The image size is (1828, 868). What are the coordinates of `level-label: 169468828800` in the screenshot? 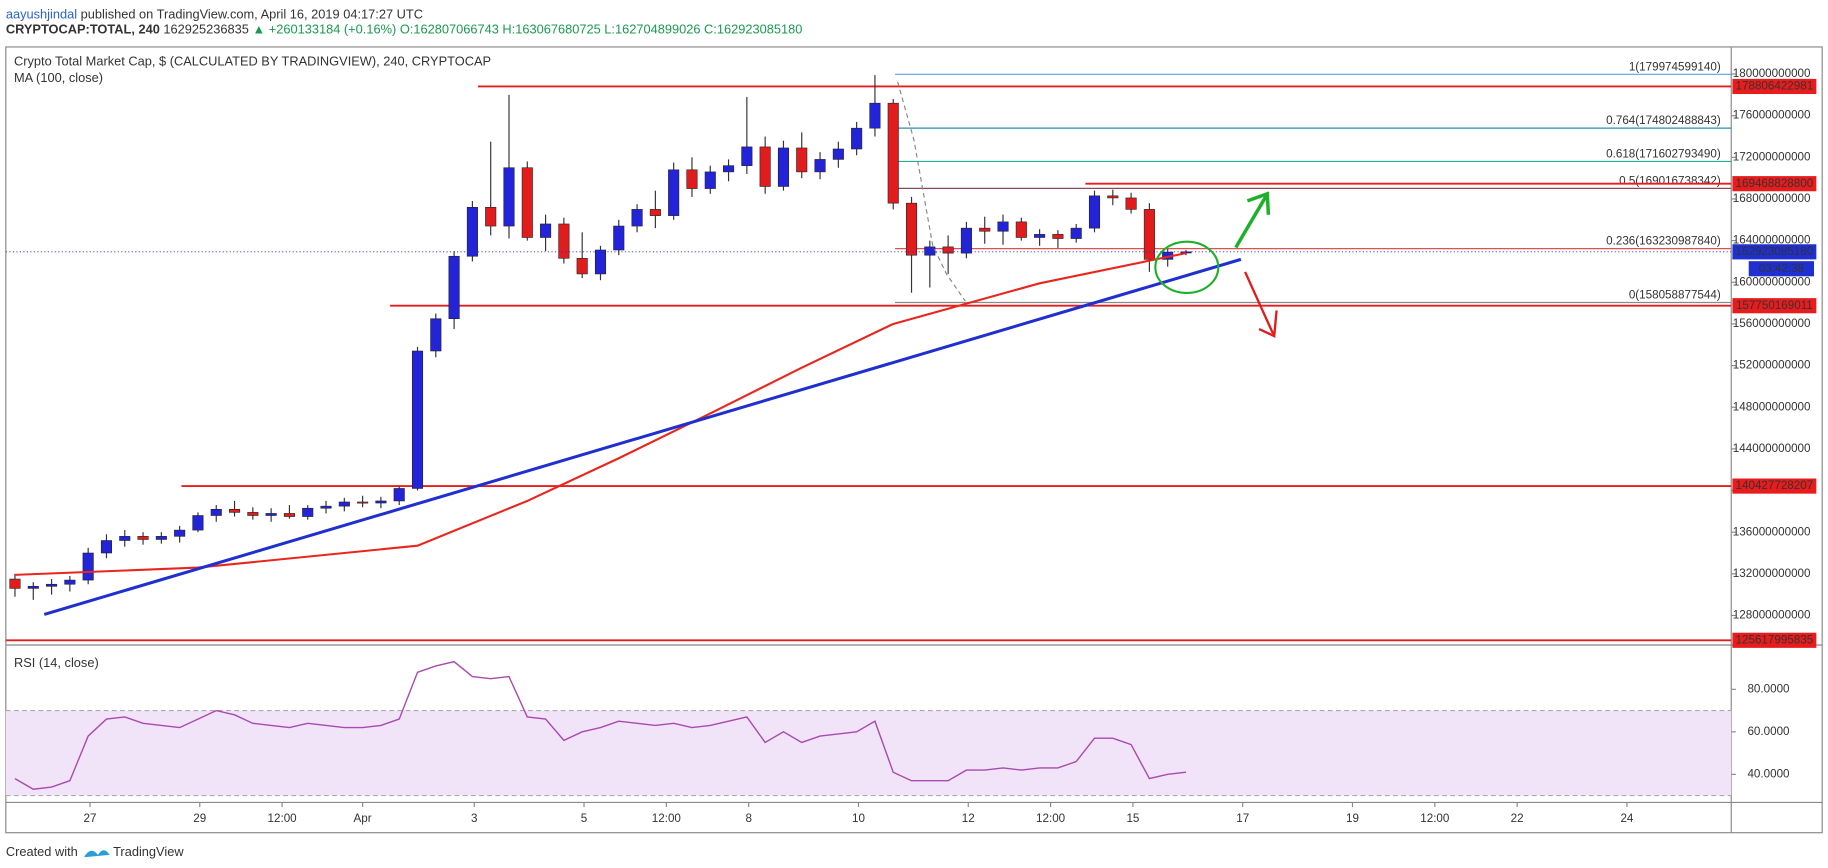 It's located at (1775, 183).